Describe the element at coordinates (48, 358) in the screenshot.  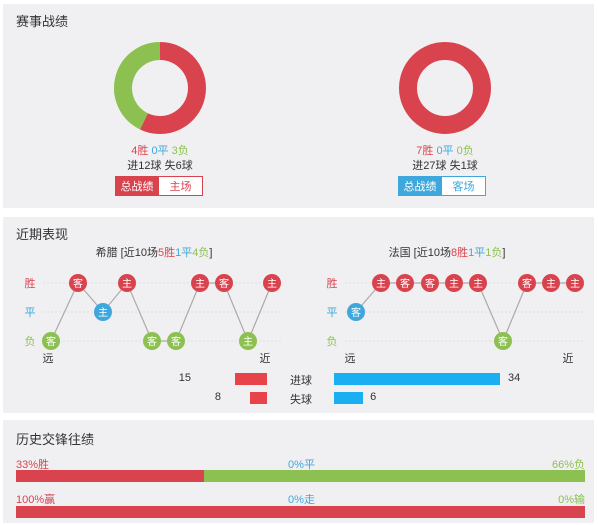
I see `left-axis-far-label: 远` at that location.